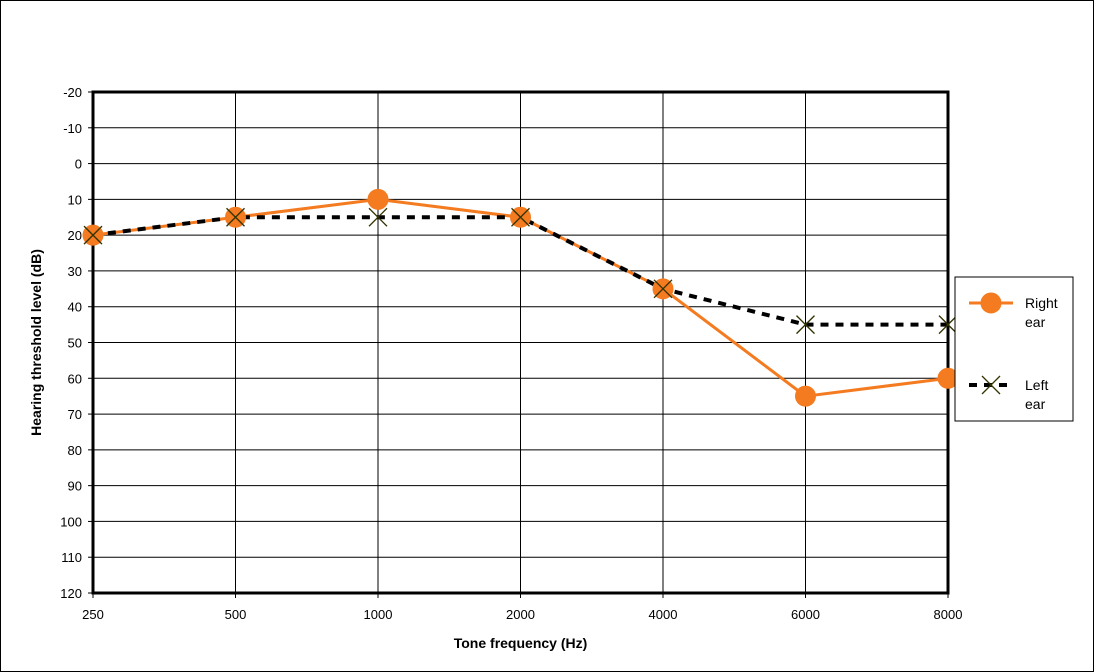 This screenshot has height=672, width=1094. I want to click on legend: Right ear Left ear, so click(1014, 349).